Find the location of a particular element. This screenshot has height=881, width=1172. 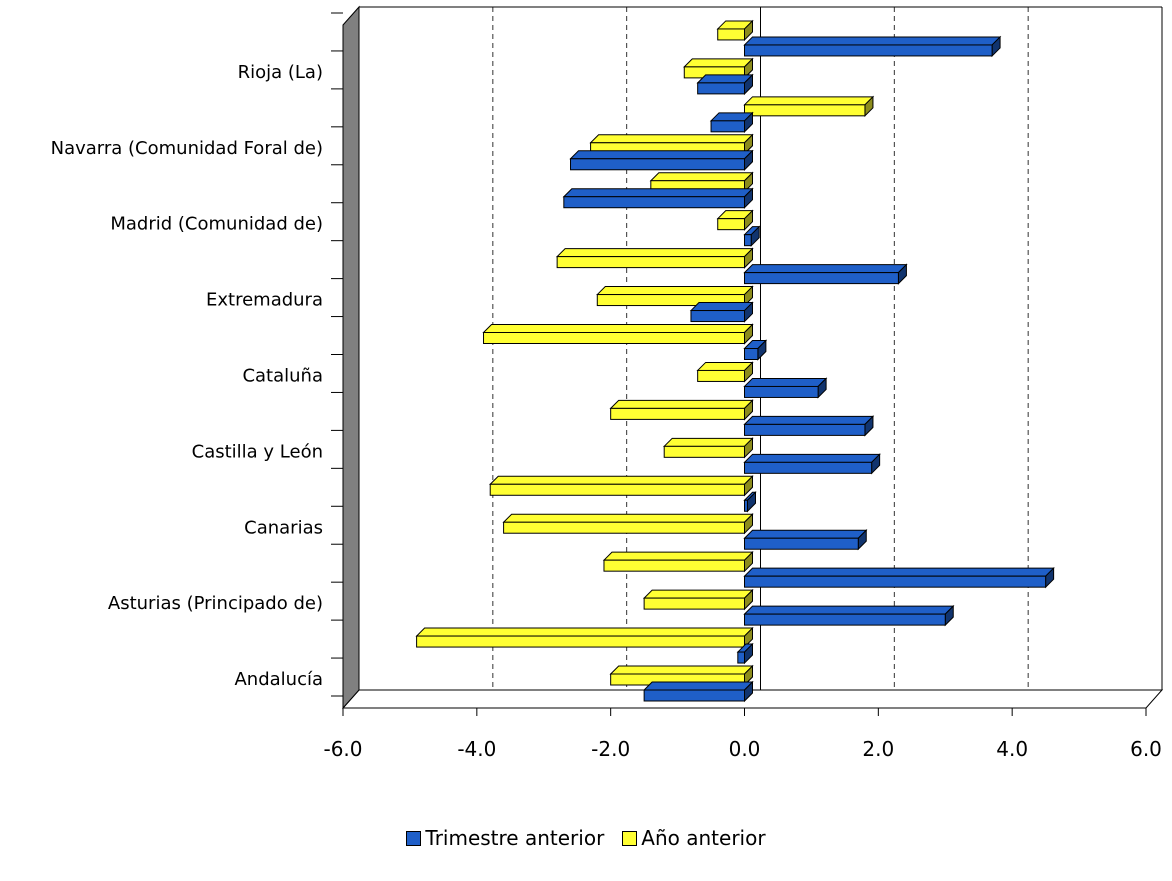

category-label: Extremadura is located at coordinates (264, 300).